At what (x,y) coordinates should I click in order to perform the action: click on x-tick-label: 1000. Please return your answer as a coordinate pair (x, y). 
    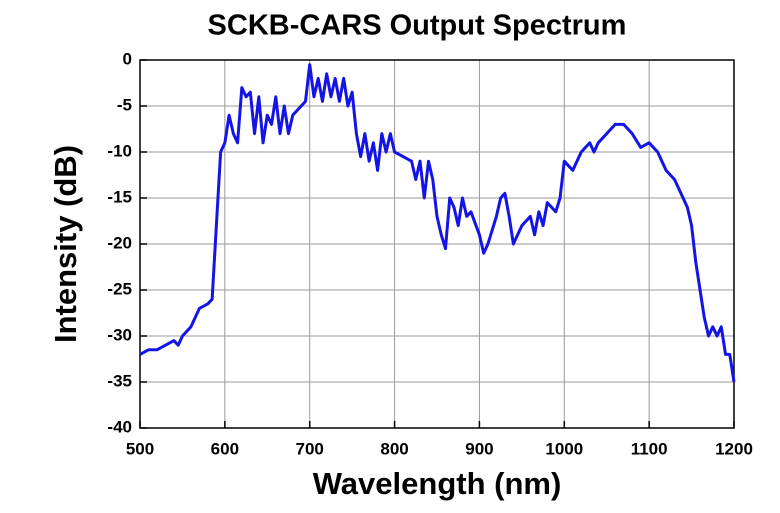
    Looking at the image, I should click on (564, 448).